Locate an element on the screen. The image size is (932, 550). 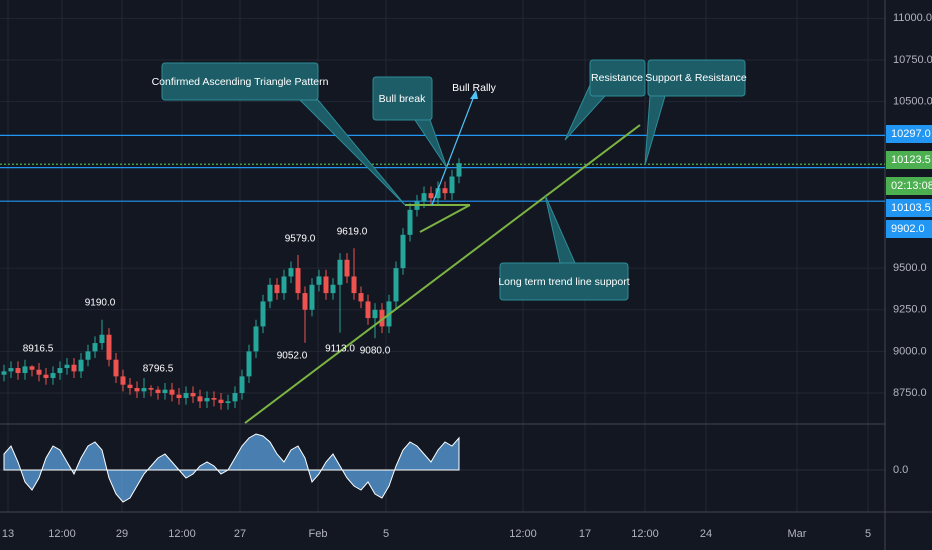
price-tag-label: 10297.0 is located at coordinates (911, 134).